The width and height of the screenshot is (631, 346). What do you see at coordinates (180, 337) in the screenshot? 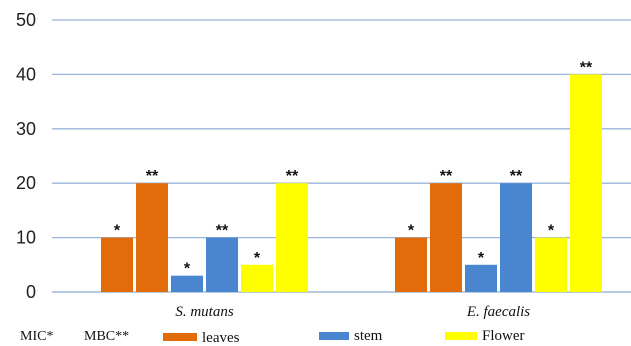
I see `legend-swatch-leaves` at bounding box center [180, 337].